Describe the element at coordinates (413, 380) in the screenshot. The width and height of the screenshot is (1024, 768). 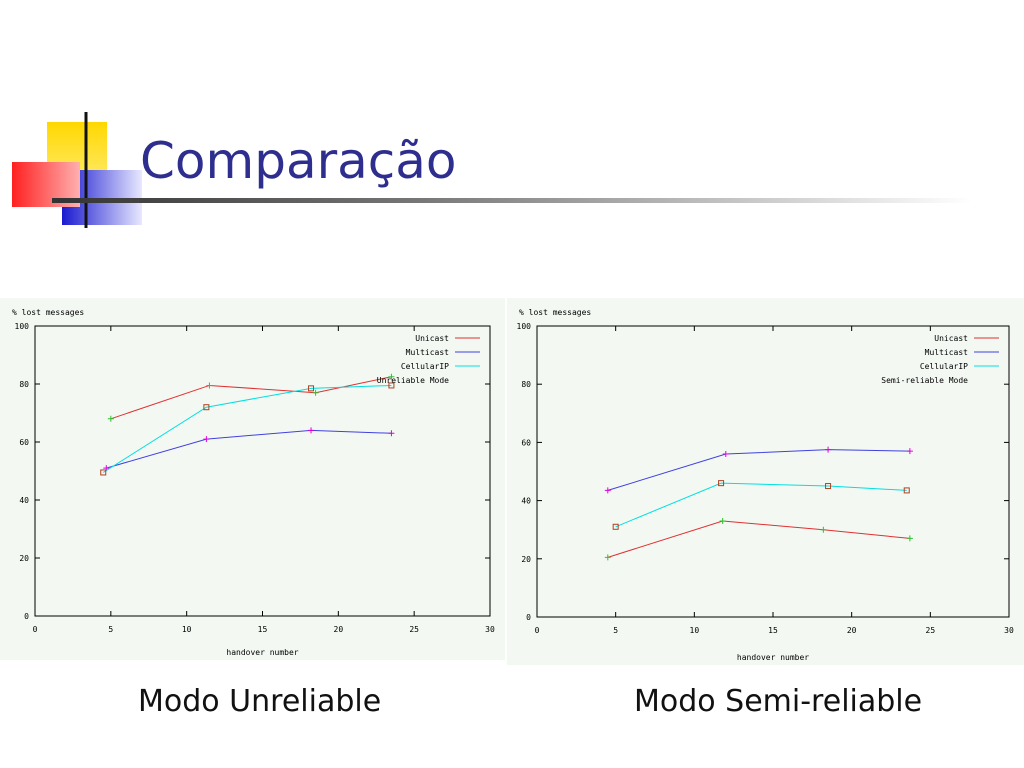
I see `legend-label: Unreliable Mode` at that location.